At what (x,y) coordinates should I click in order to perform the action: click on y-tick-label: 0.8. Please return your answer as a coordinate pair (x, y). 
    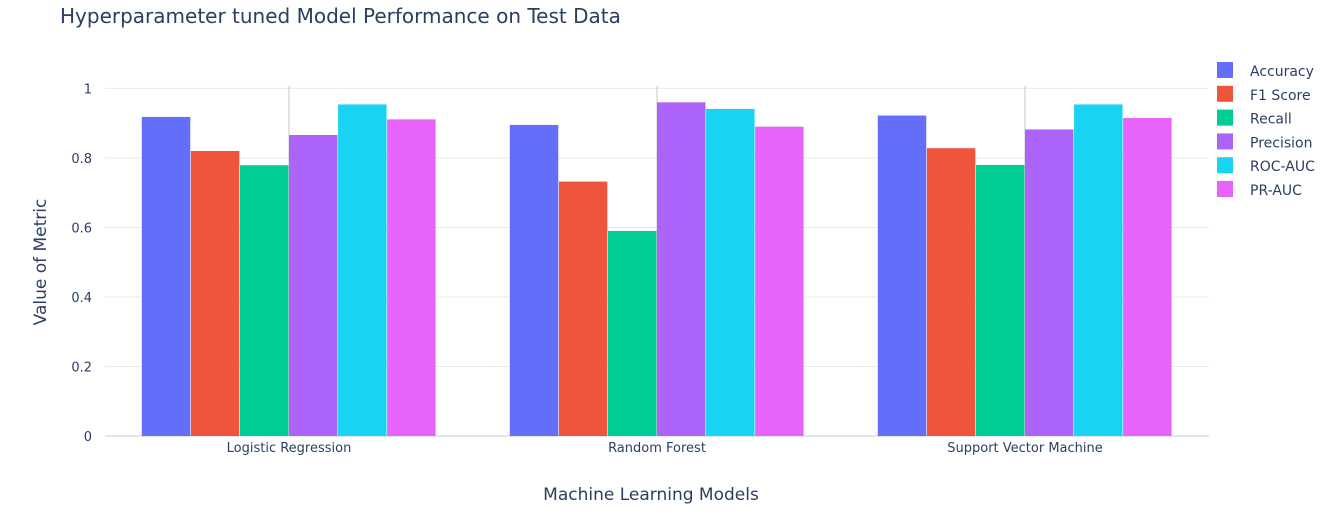
    Looking at the image, I should click on (81, 159).